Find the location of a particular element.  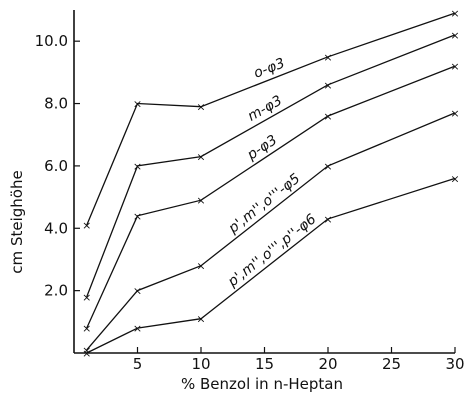

y-axis-title: cm Steighöhe is located at coordinates (17, 221).